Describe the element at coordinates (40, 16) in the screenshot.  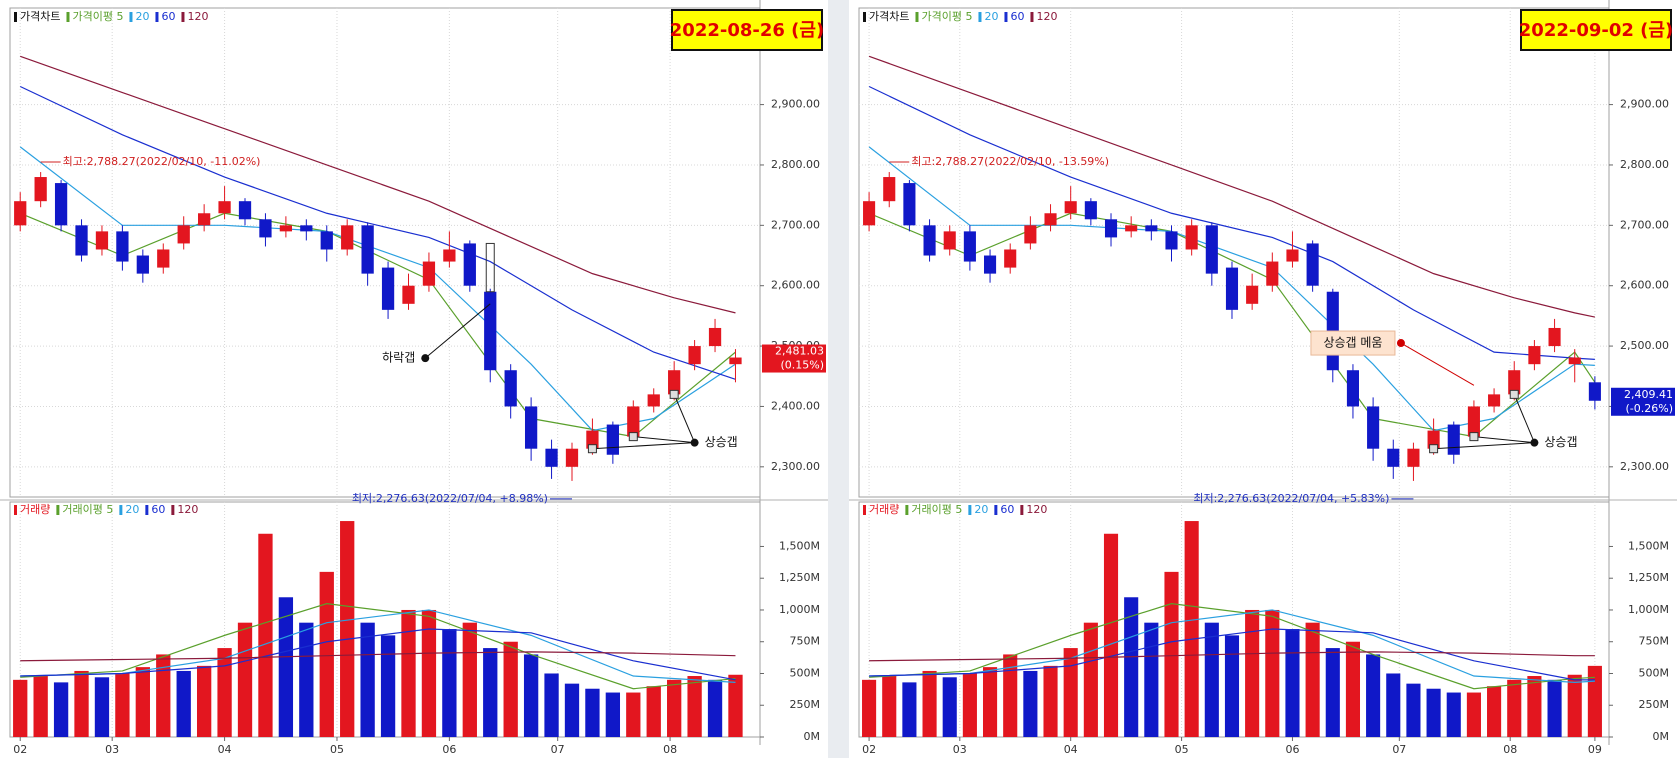
I see `legend-text: 가격차트` at that location.